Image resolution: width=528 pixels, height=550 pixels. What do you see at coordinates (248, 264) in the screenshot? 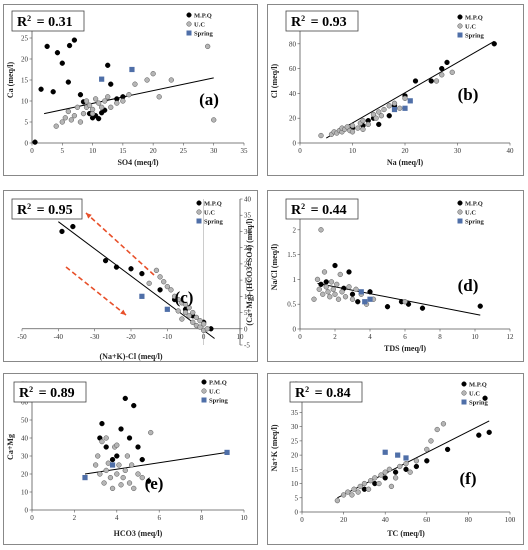
I see `y-tick-label: 20` at bounding box center [248, 264].